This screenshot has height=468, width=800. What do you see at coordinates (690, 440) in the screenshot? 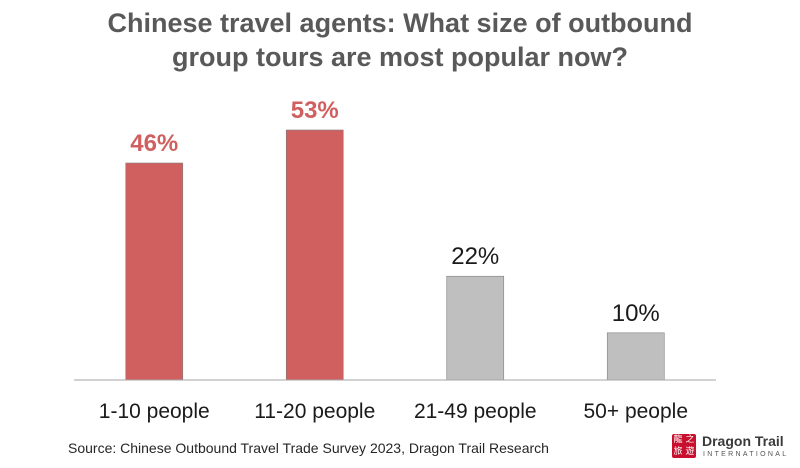
I see `logo-glyph: 之` at bounding box center [690, 440].